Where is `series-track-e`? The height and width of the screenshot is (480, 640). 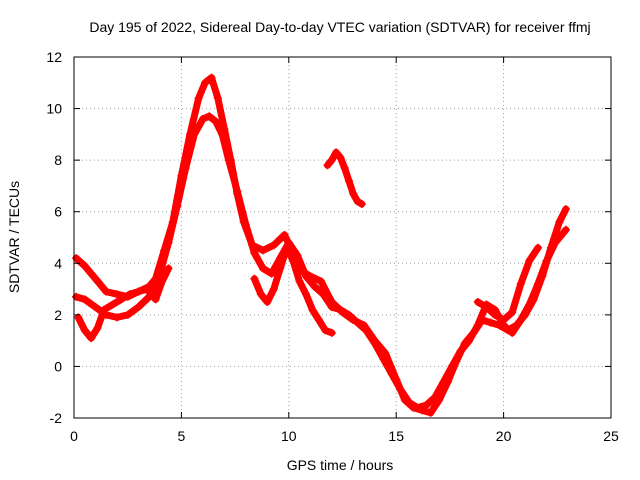 series-track-e is located at coordinates (344, 178).